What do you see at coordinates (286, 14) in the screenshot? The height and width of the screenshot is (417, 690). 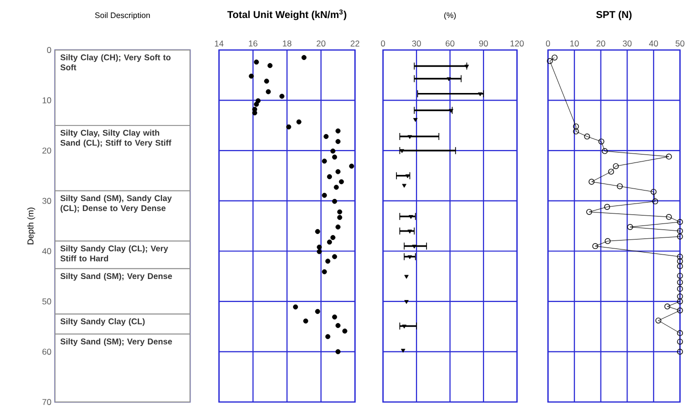 I see `chart-title: Total Unit Weight (kN/m$^{3}$)` at bounding box center [286, 14].